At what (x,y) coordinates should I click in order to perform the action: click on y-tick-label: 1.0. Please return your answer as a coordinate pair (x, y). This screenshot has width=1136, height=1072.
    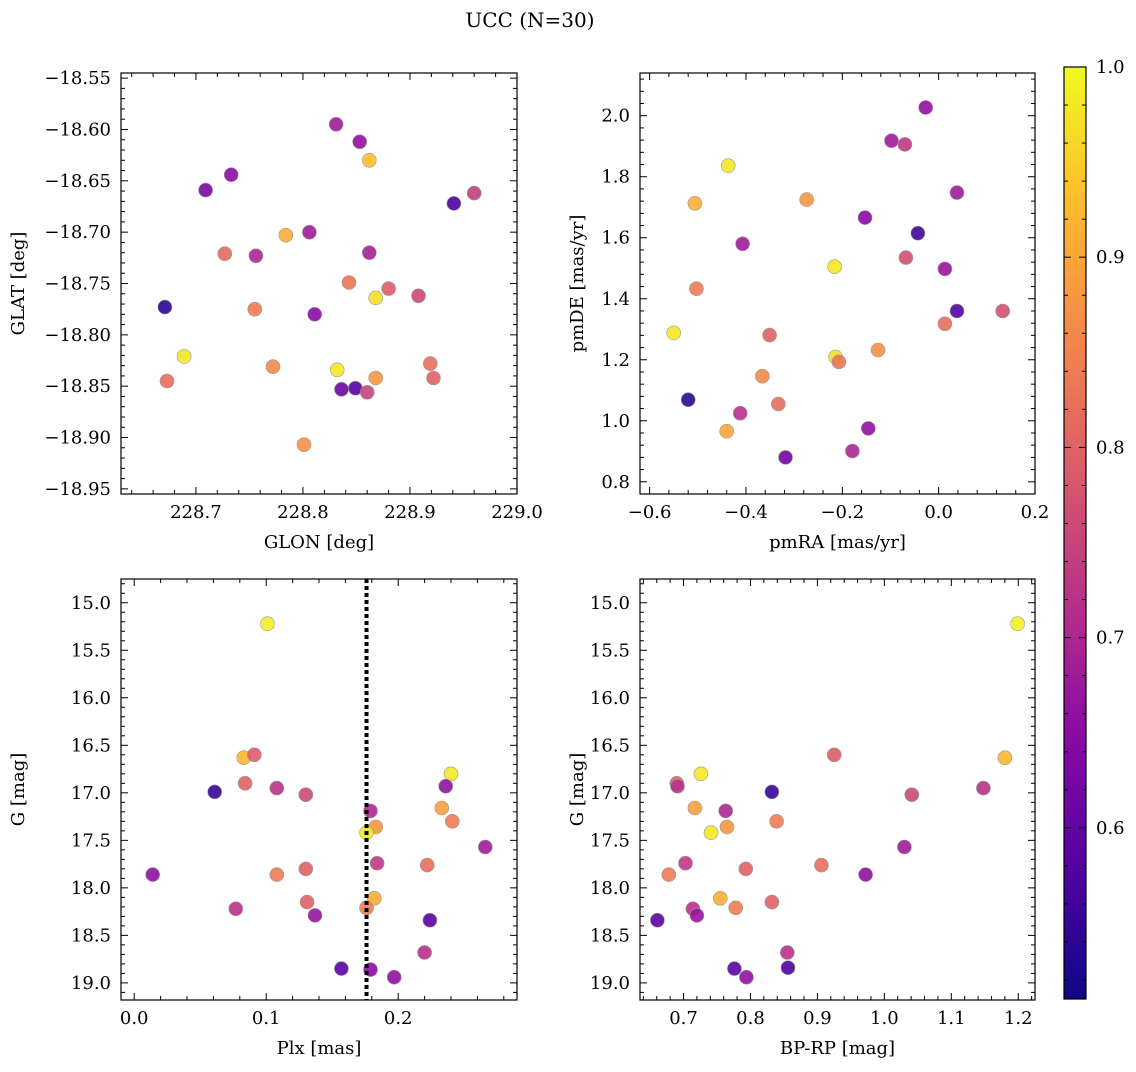
    Looking at the image, I should click on (615, 421).